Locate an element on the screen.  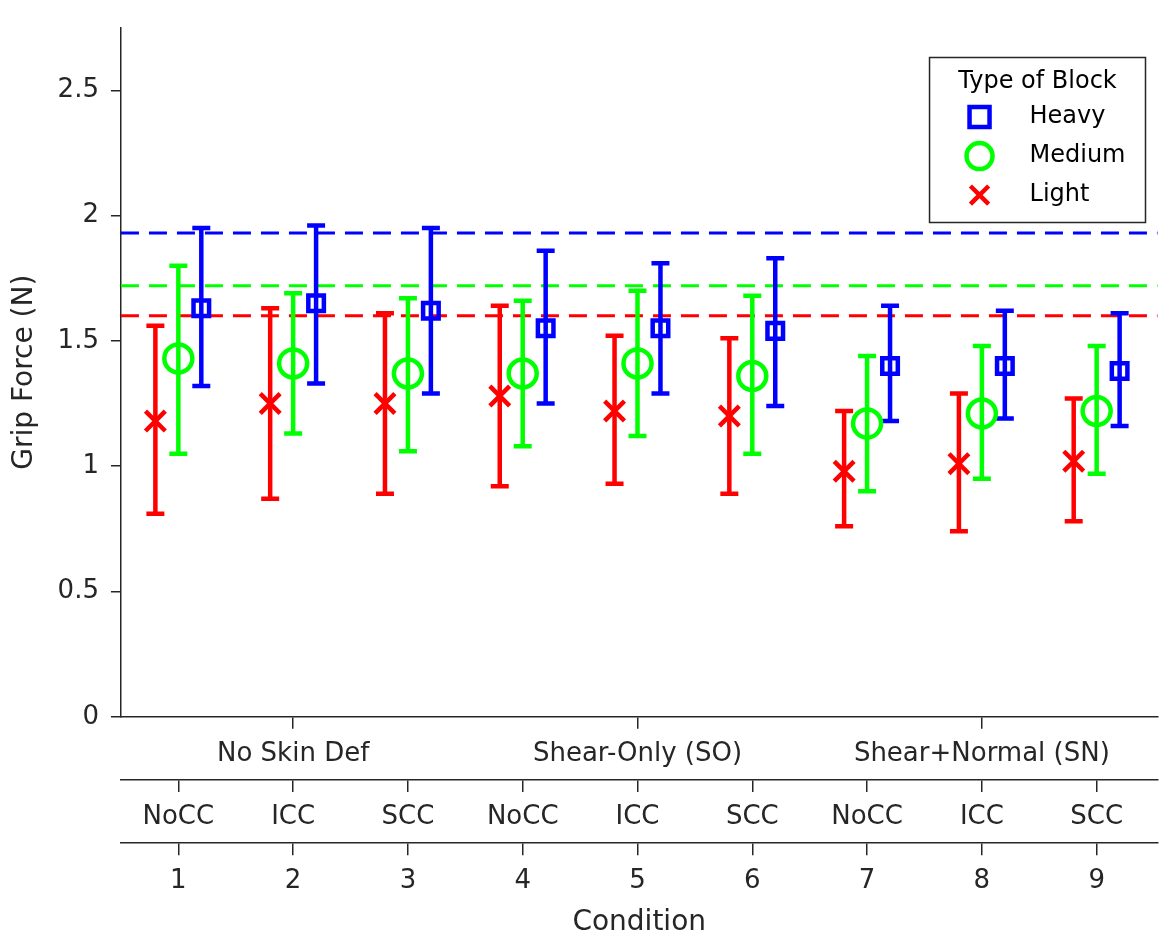
legend-title: Type of Block is located at coordinates (1037, 79).